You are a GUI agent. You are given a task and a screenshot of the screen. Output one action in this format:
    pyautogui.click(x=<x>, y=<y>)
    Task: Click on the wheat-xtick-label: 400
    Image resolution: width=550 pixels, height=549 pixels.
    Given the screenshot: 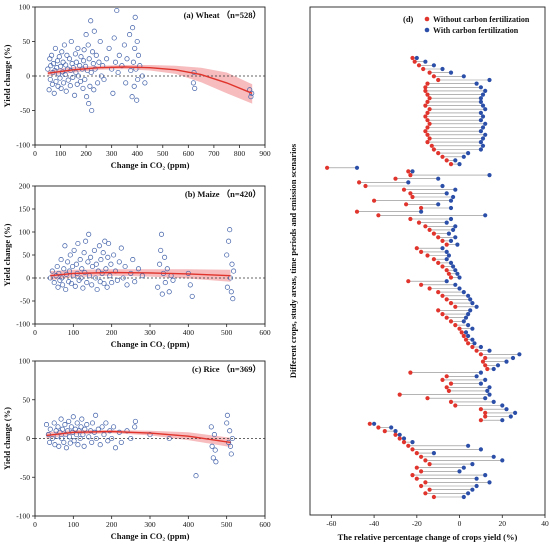 What is the action you would take?
    pyautogui.click(x=138, y=153)
    